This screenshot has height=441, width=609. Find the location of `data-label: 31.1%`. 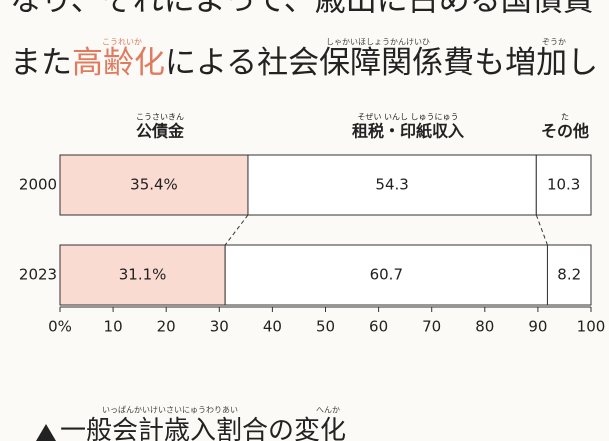

data-label: 31.1% is located at coordinates (143, 275).